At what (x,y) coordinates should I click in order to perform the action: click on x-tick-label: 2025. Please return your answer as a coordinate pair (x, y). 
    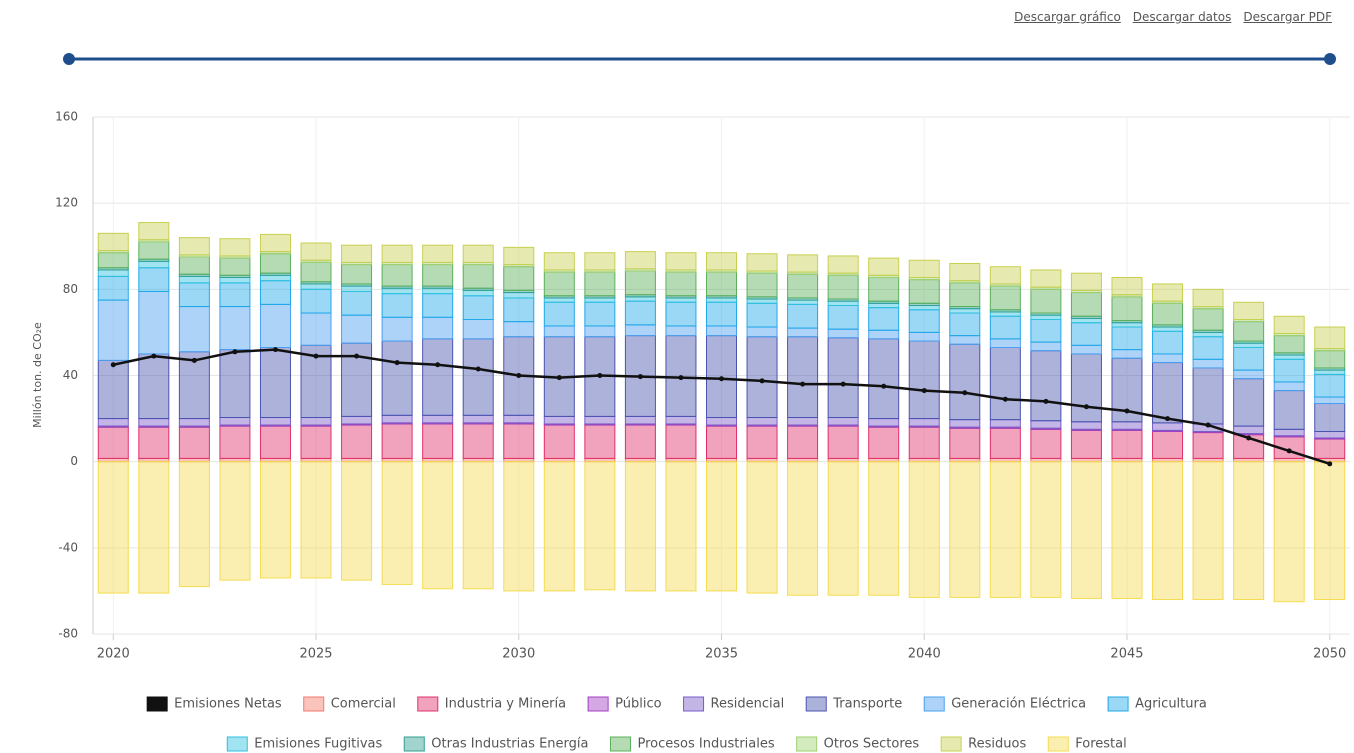
    Looking at the image, I should click on (315, 654).